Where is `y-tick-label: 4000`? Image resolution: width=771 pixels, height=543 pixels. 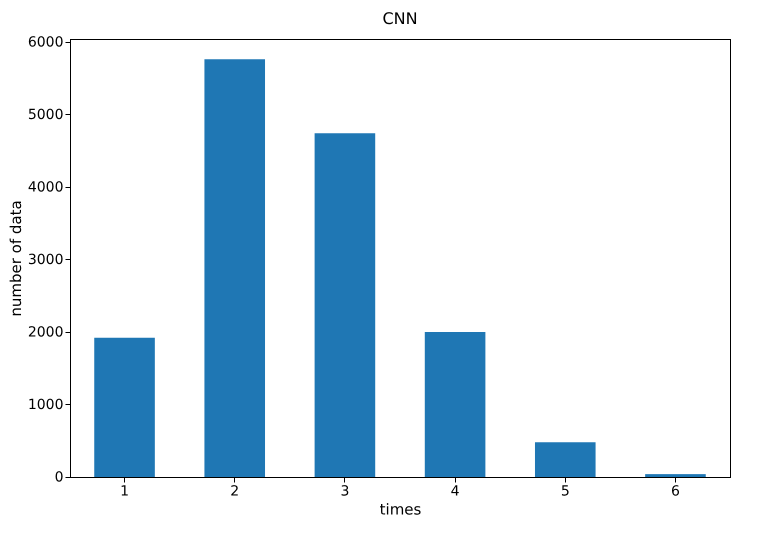 y-tick-label: 4000 is located at coordinates (46, 187).